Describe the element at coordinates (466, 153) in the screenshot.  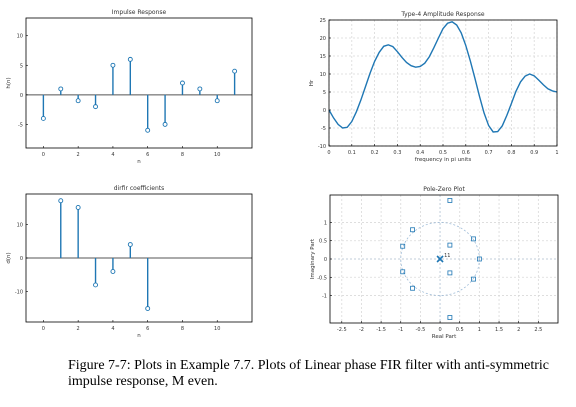
I see `x-tick-label: 0.6` at that location.